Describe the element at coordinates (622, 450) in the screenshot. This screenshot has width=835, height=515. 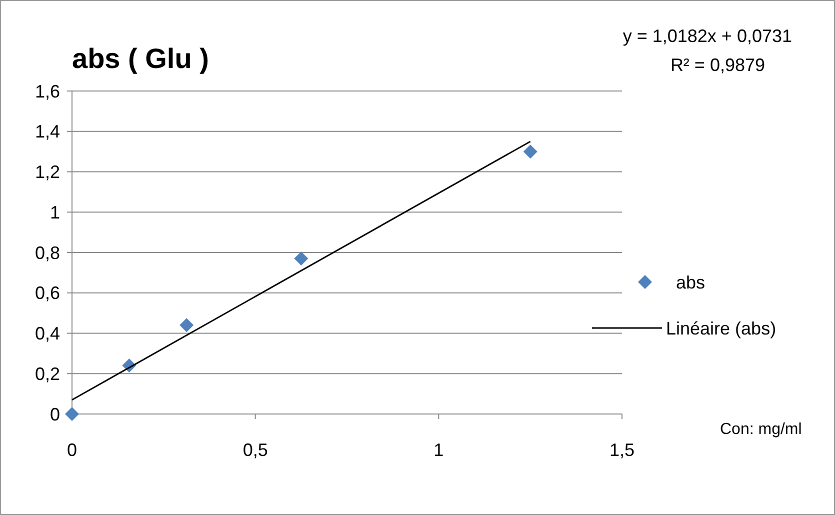
I see `x-tick-label: 1,5` at that location.